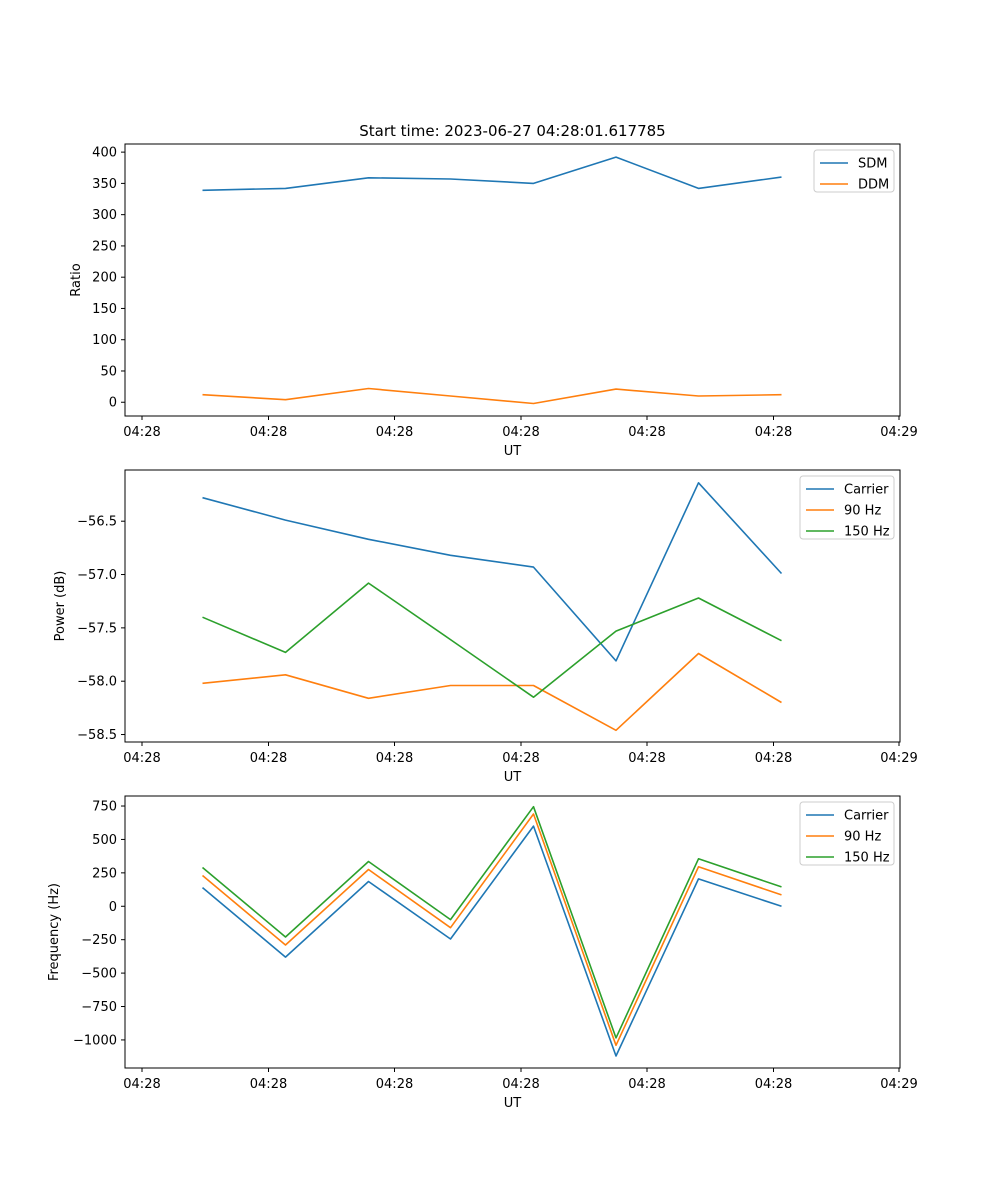 The height and width of the screenshot is (1200, 1000). Describe the element at coordinates (104, 840) in the screenshot. I see `y-tick-label: 500` at that location.